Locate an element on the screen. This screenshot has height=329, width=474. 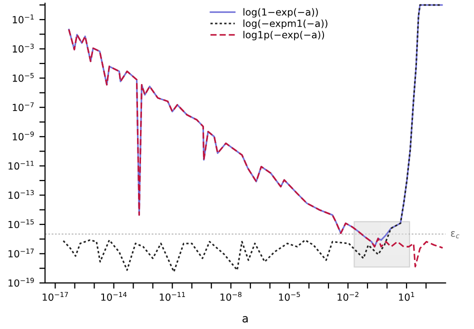
y-tick-label: 10$^{−7}$ is located at coordinates (23, 107).